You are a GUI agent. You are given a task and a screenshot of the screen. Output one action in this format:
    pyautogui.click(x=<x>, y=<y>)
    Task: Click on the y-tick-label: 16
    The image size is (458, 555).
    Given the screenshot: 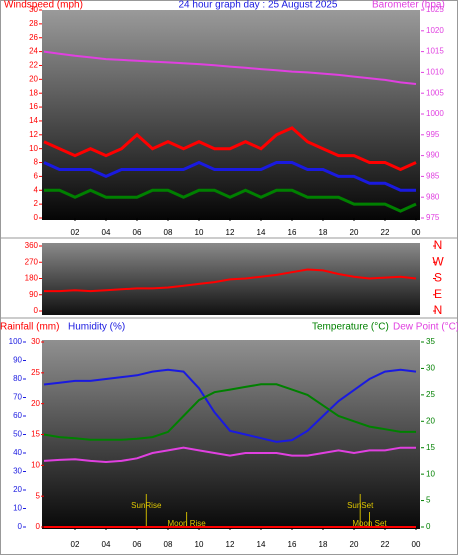 What is the action you would take?
    pyautogui.click(x=33, y=106)
    